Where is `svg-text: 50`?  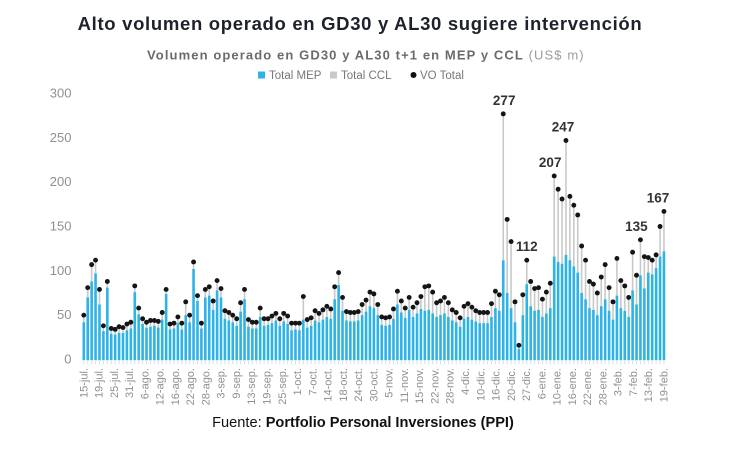
svg-text: 50 is located at coordinates (64, 314).